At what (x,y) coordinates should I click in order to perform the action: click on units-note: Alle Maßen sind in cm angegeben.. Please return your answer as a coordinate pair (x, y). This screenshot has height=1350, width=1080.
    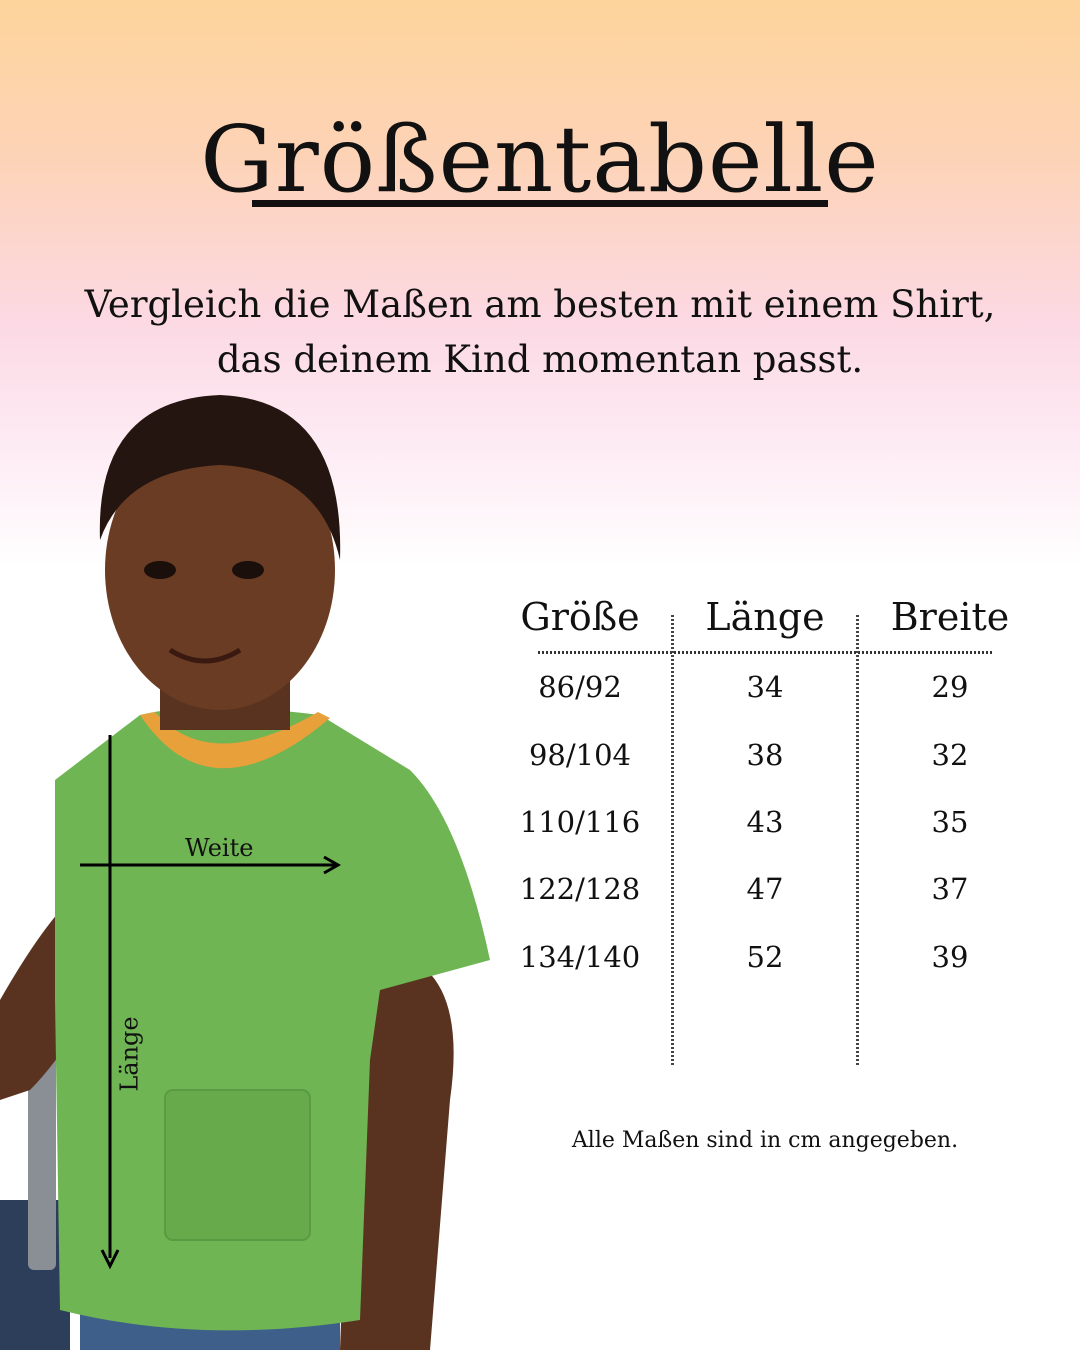
    Looking at the image, I should click on (765, 1140).